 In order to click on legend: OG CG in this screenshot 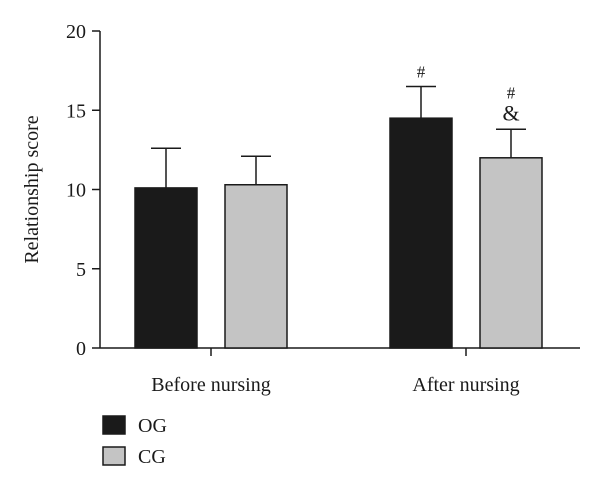, I will do `click(134, 441)`.